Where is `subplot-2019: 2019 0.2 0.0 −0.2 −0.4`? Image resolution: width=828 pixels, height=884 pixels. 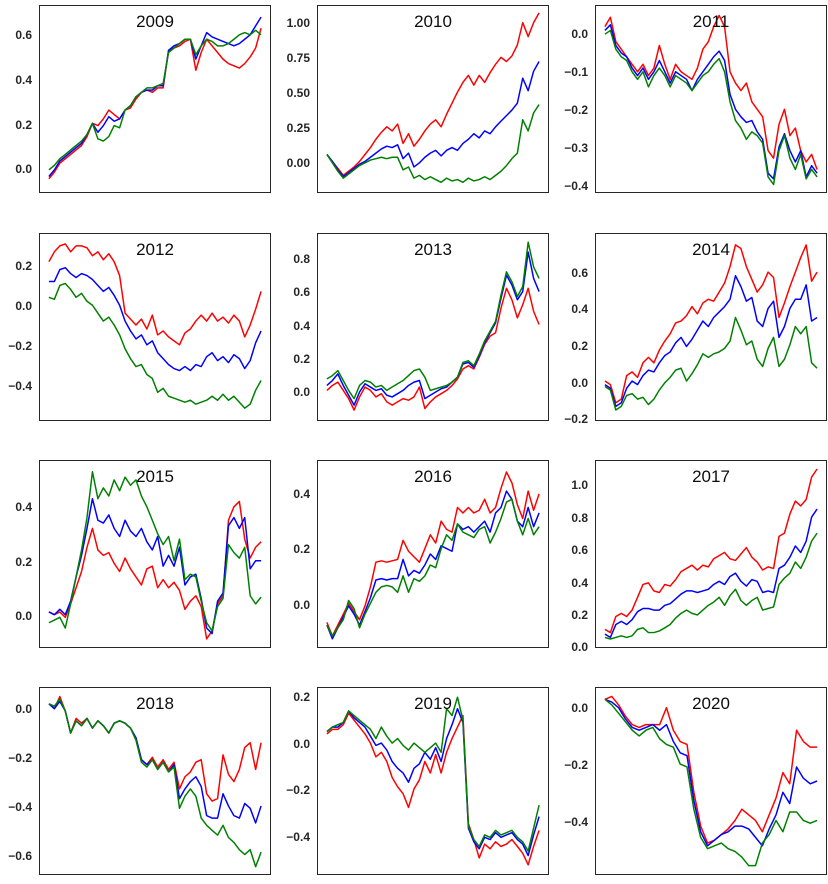
subplot-2019: 2019 0.2 0.0 −0.2 −0.4 is located at coordinates (417, 781).